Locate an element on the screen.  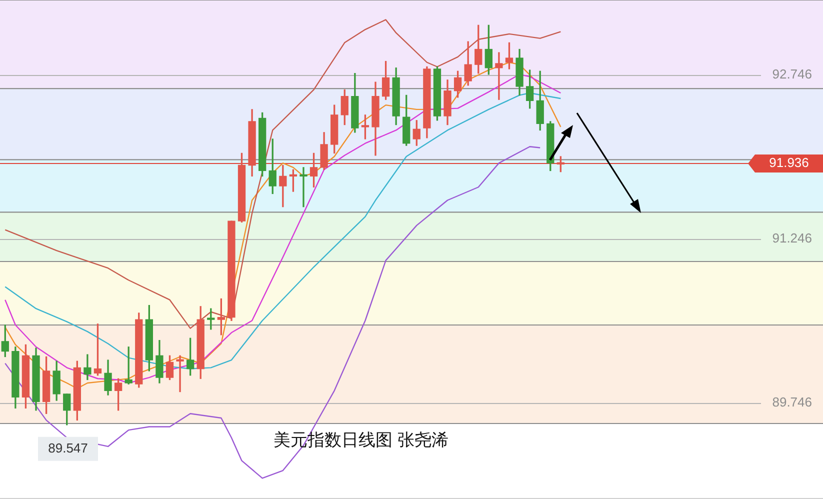
ref-line-label: 91.936 is located at coordinates (789, 162).